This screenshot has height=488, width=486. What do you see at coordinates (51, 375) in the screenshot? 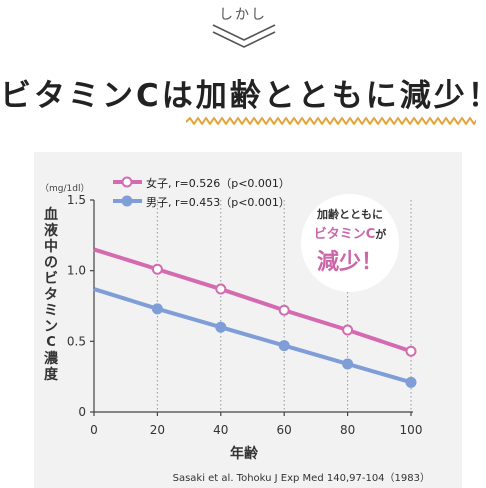
I see `y-axis-label-char: 度` at bounding box center [51, 375].